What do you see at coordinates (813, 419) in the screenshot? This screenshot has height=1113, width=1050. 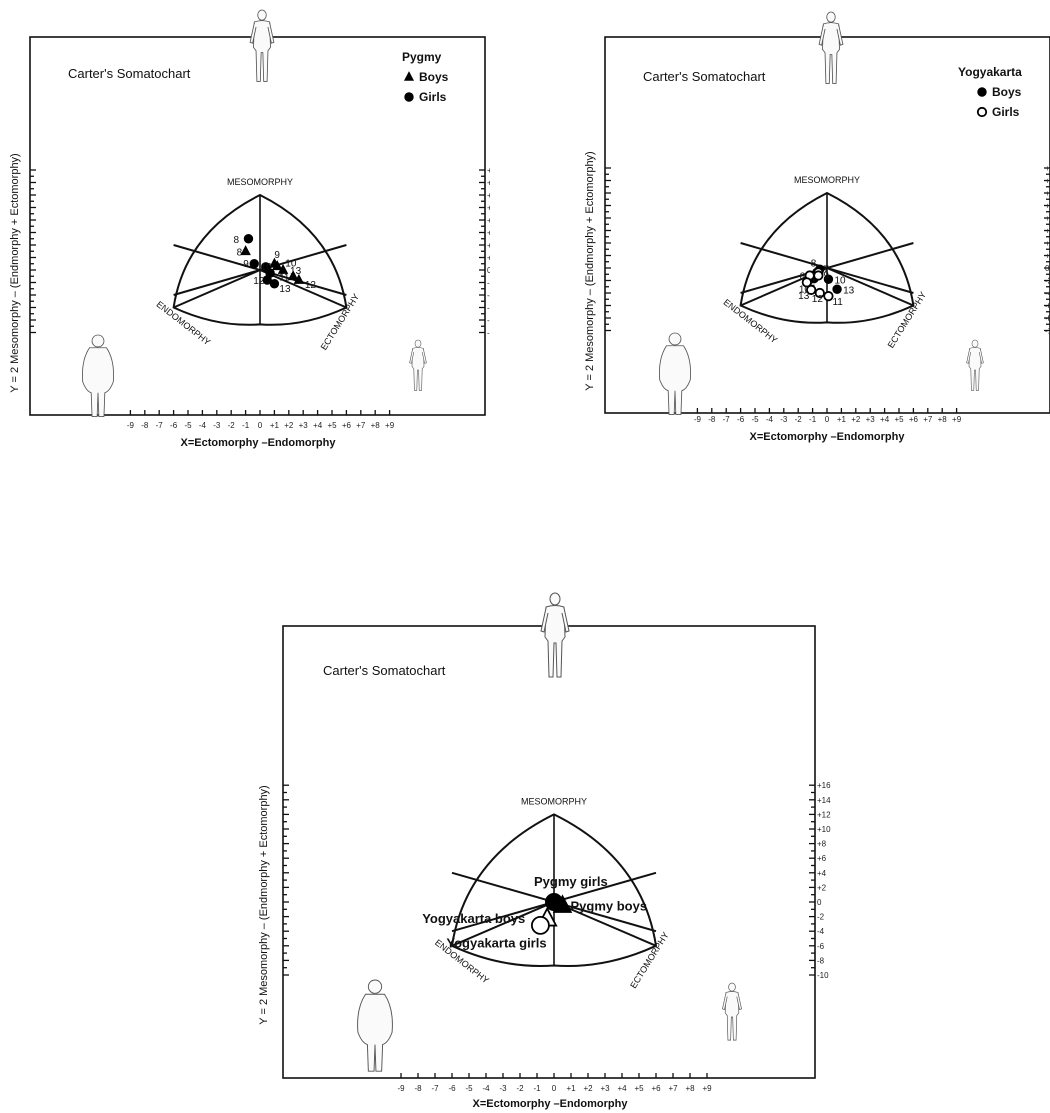 I see `x-tick-label: -1` at bounding box center [813, 419].